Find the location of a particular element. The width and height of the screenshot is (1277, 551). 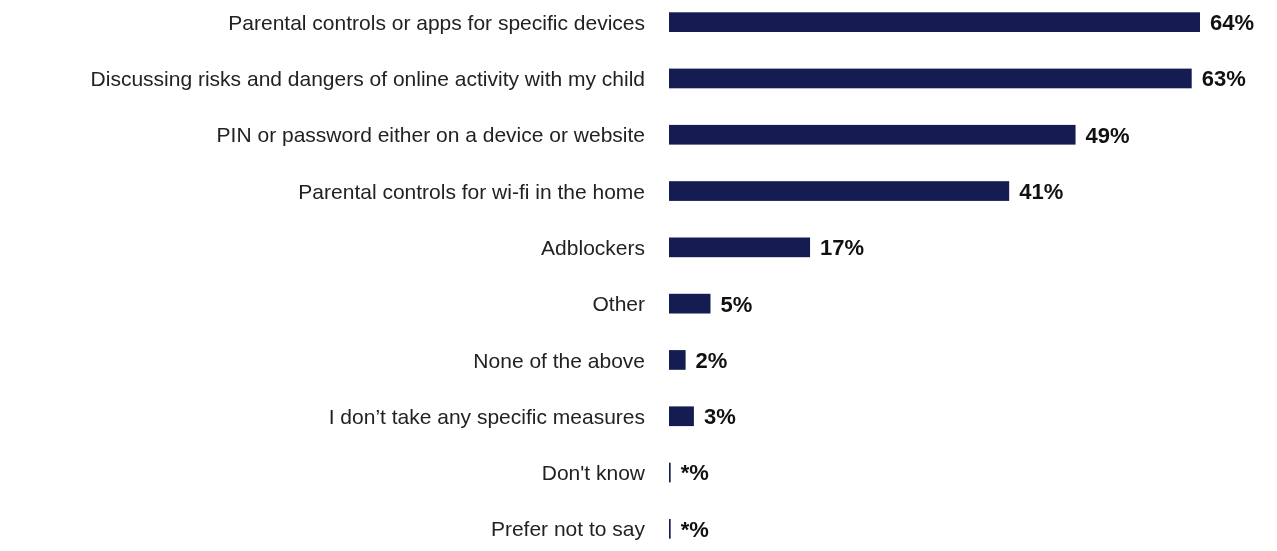

y-tick-label: Don't know is located at coordinates (593, 473).